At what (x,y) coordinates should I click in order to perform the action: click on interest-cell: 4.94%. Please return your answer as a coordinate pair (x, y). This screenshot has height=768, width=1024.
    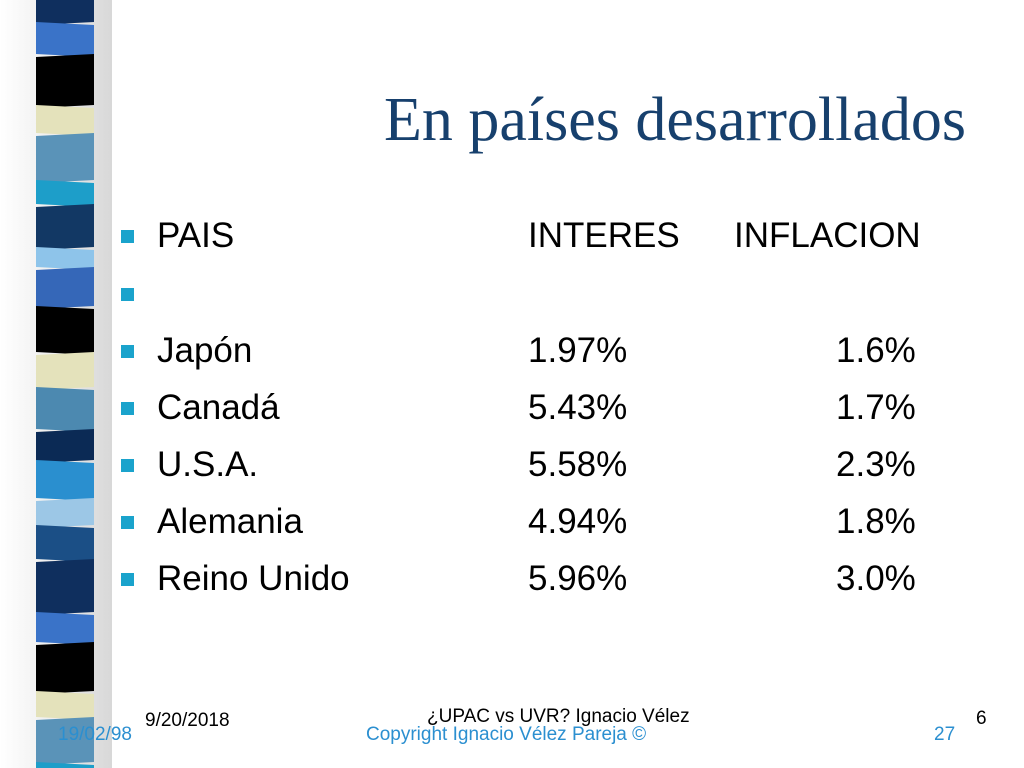
    Looking at the image, I should click on (578, 521).